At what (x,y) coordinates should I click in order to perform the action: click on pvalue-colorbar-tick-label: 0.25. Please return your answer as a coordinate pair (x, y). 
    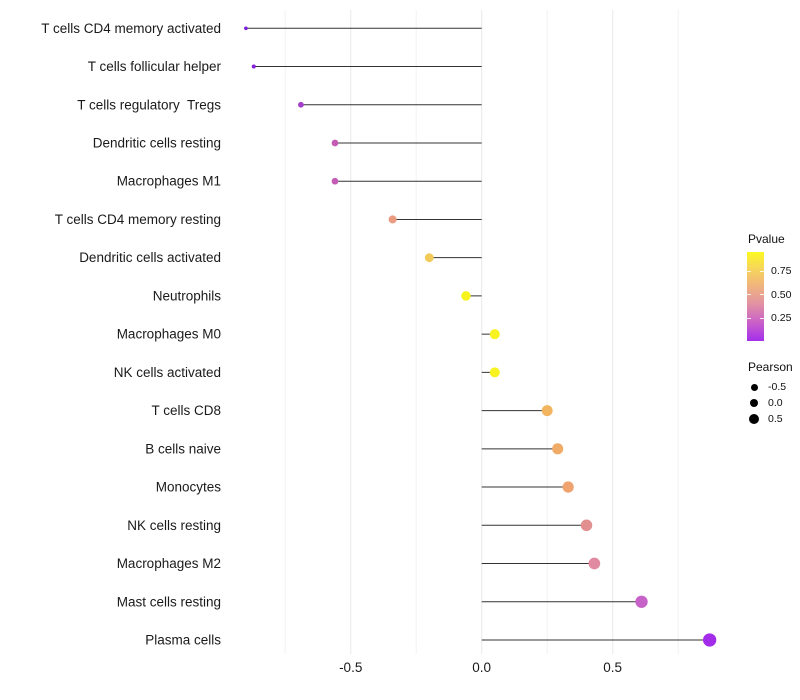
    Looking at the image, I should click on (781, 318).